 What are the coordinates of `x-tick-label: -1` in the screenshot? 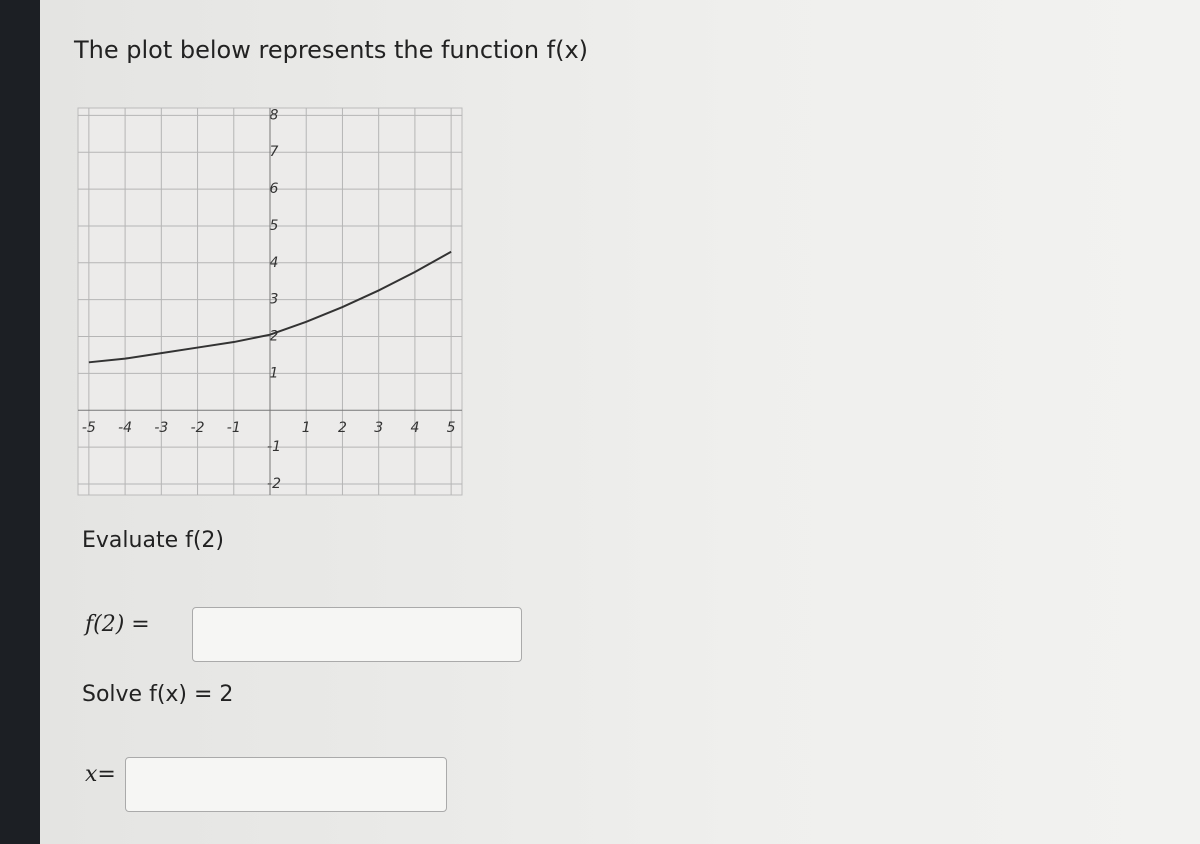 It's located at (234, 428).